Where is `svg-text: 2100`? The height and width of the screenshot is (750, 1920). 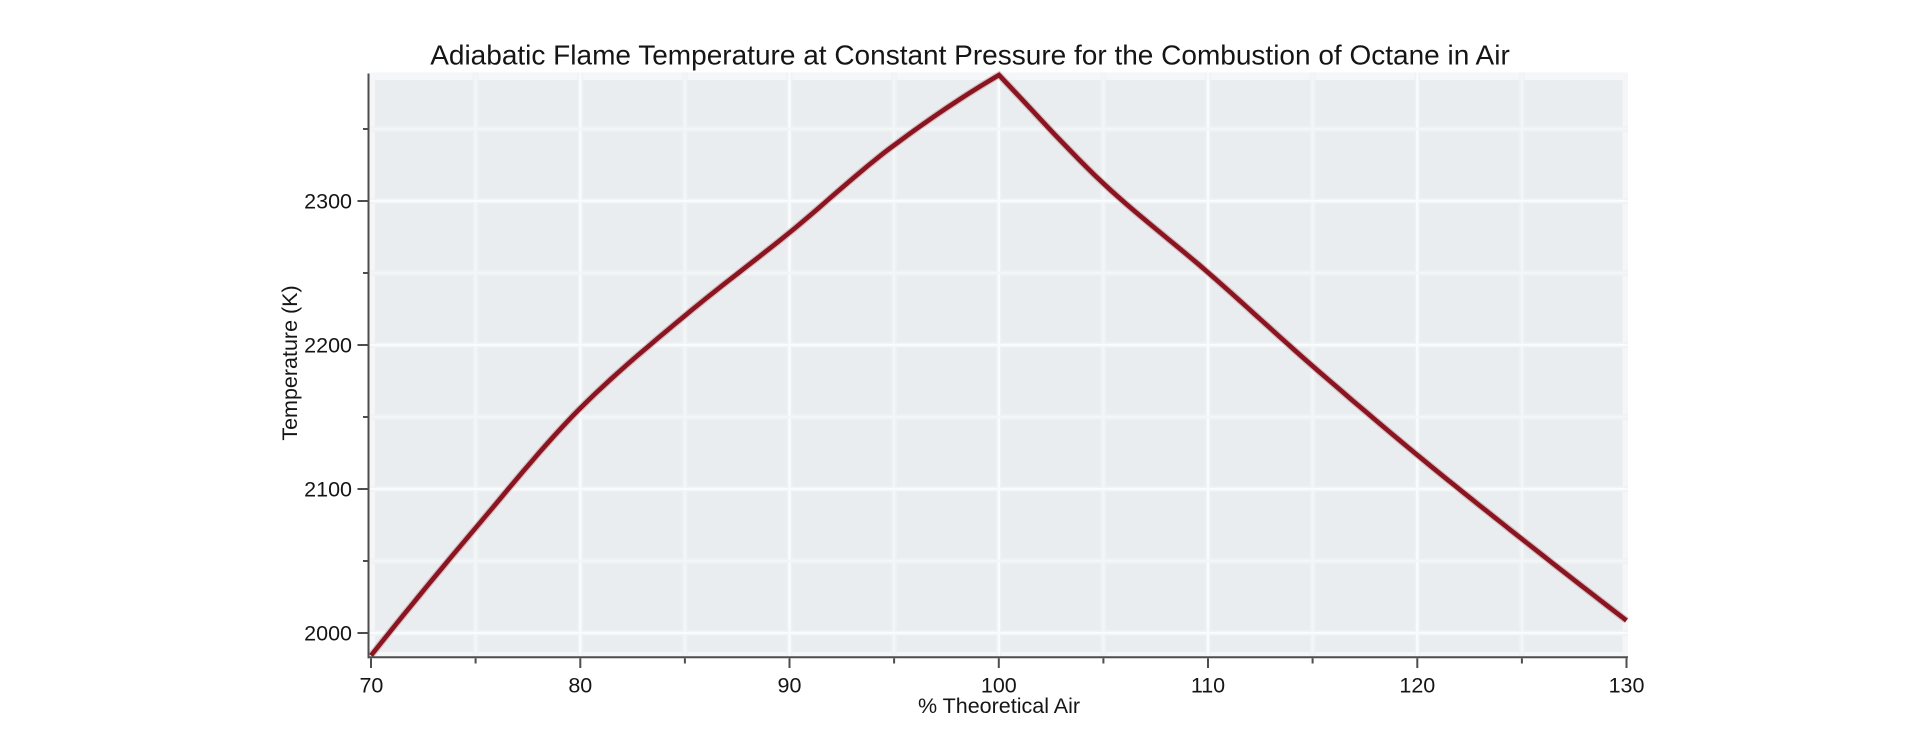
svg-text: 2100 is located at coordinates (328, 490).